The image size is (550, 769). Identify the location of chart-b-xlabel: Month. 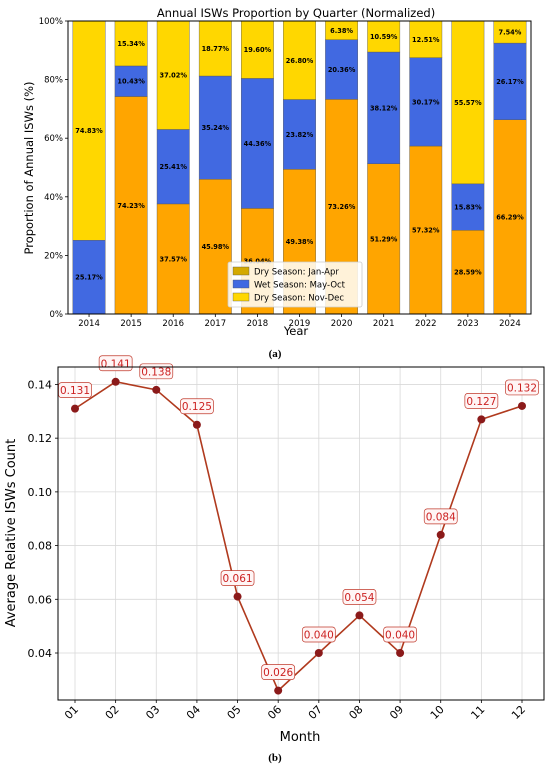
(300, 737).